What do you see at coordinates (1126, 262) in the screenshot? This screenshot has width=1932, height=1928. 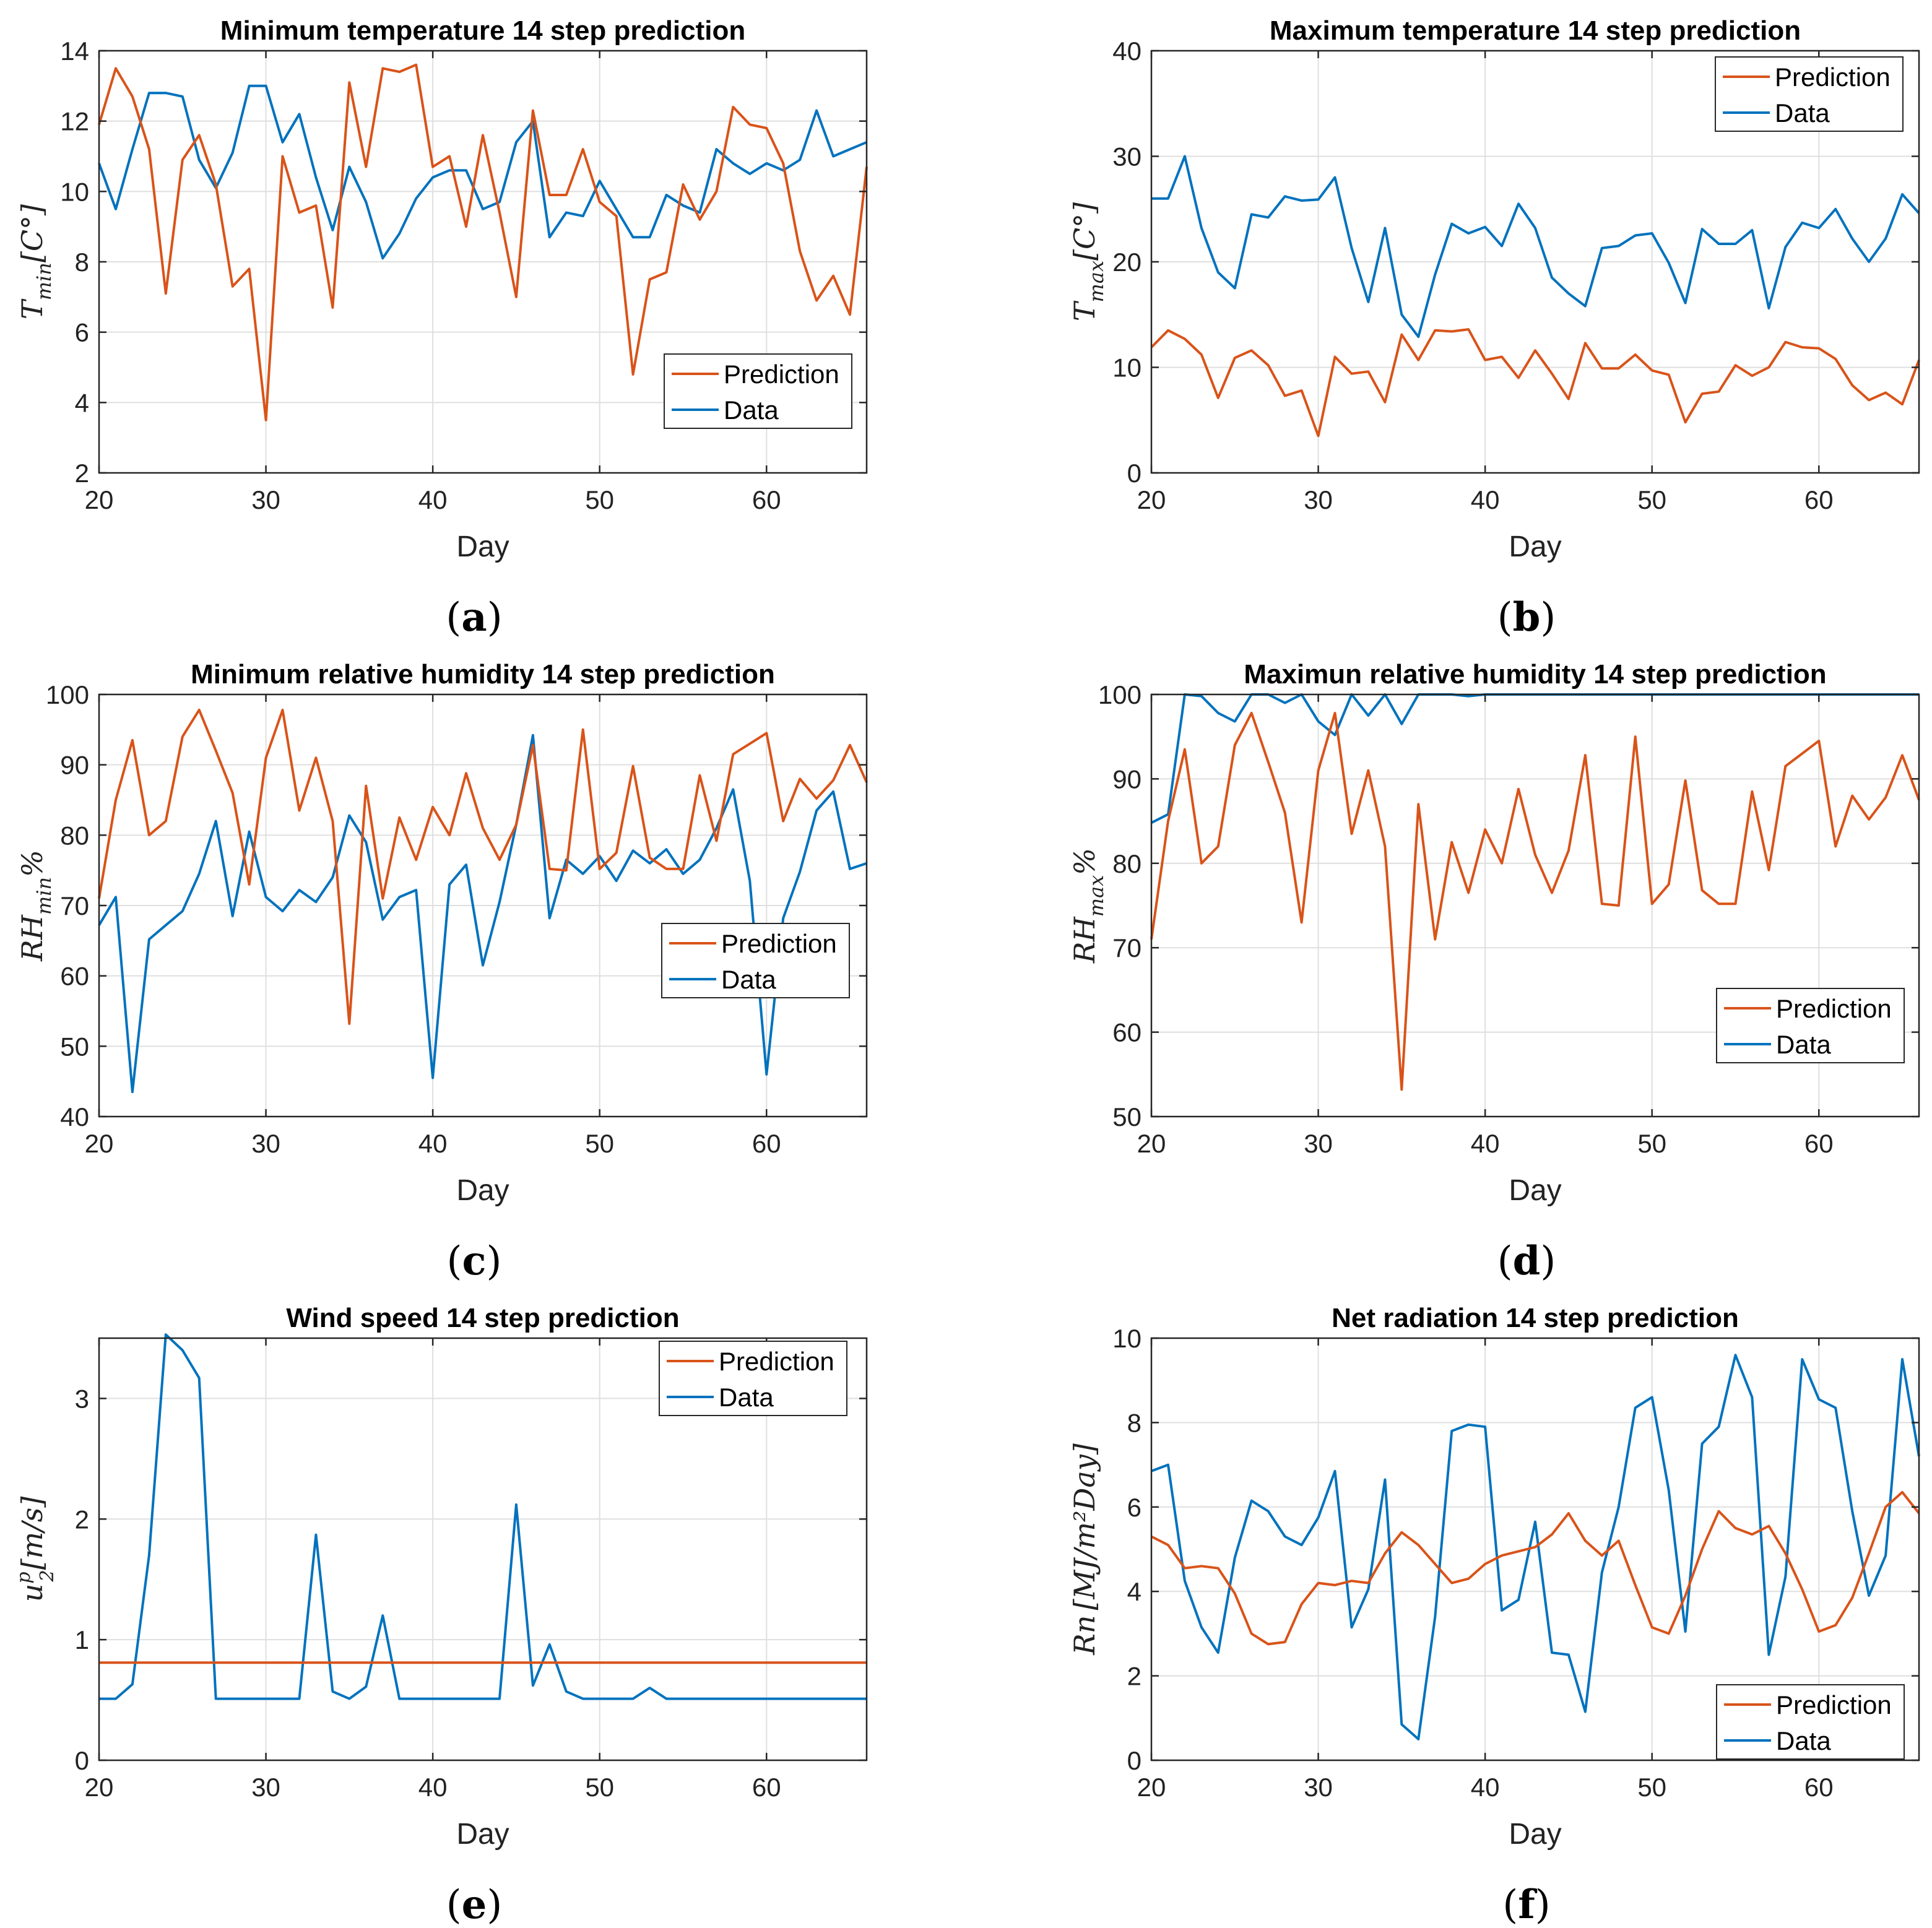 I see `y-tick-label: 20` at bounding box center [1126, 262].